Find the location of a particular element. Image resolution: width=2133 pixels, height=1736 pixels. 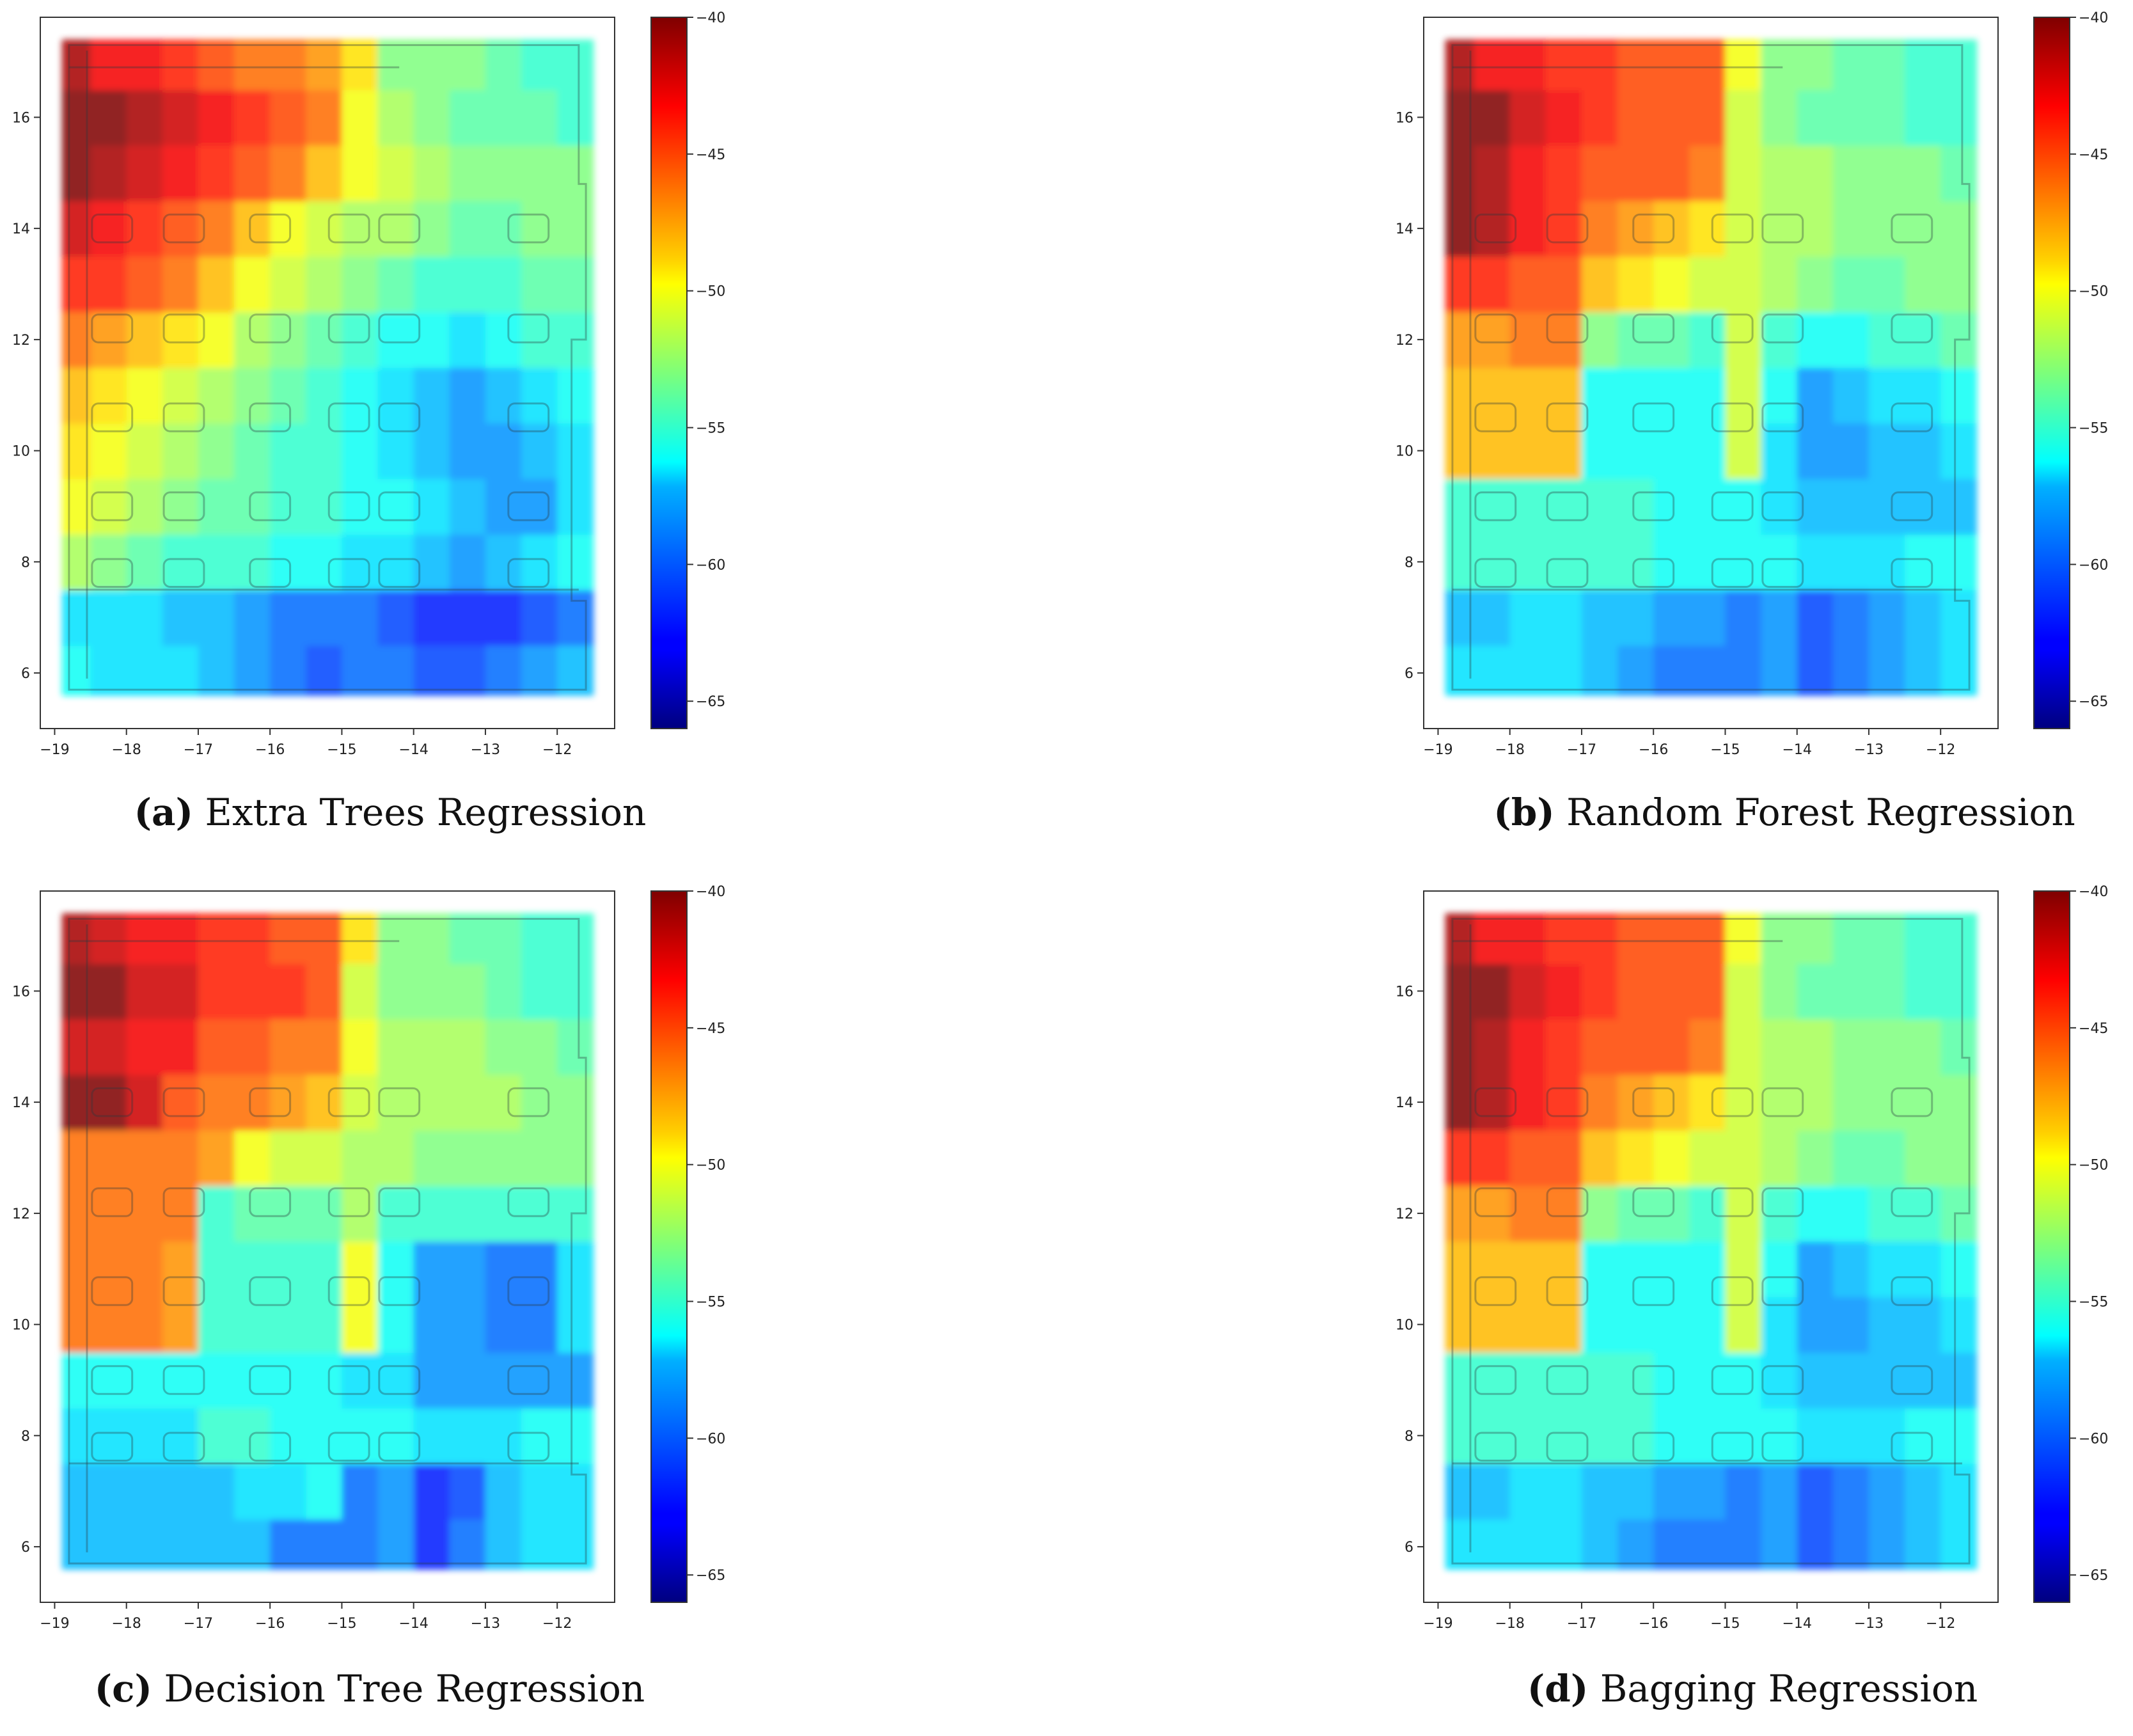

y-tick-label: 8 is located at coordinates (1409, 563).